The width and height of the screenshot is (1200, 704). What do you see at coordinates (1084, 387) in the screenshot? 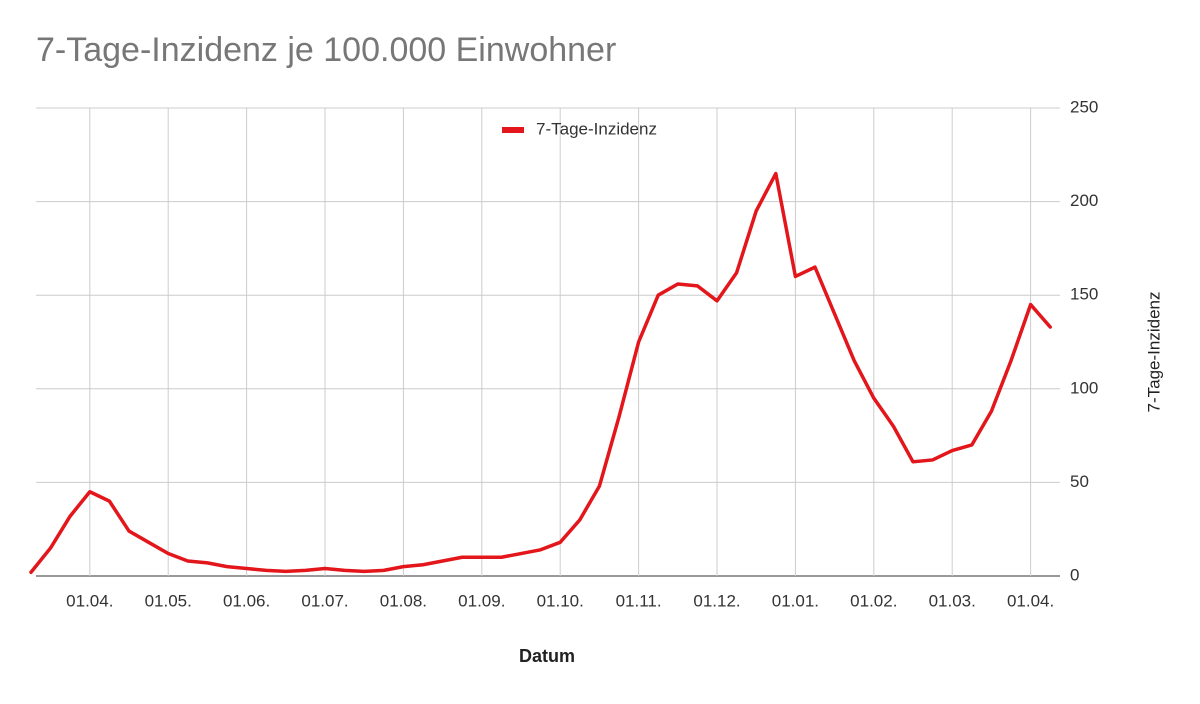
I see `y-tick-label: 100` at bounding box center [1084, 387].